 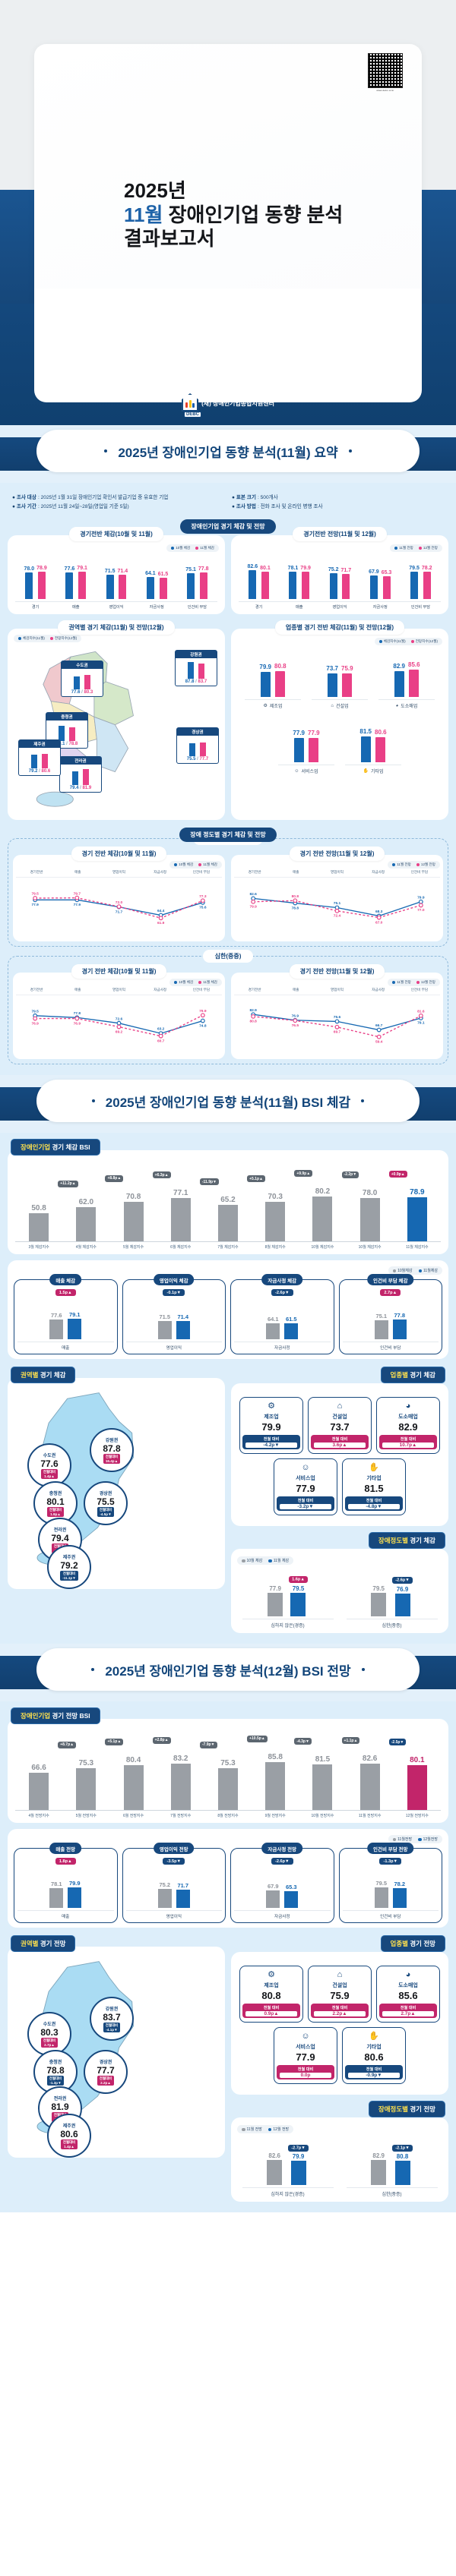 I want to click on bar-wrap: 61.5, so click(x=163, y=576).